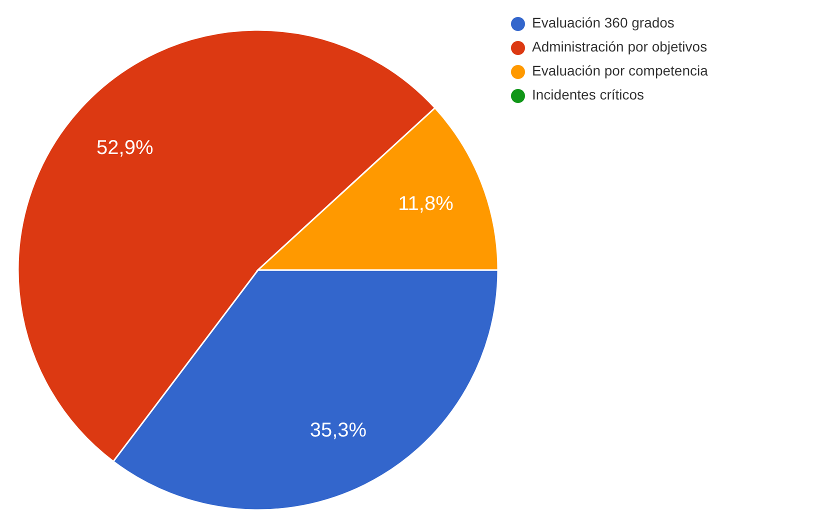  Describe the element at coordinates (338, 430) in the screenshot. I see `data-label: 35,3%` at that location.